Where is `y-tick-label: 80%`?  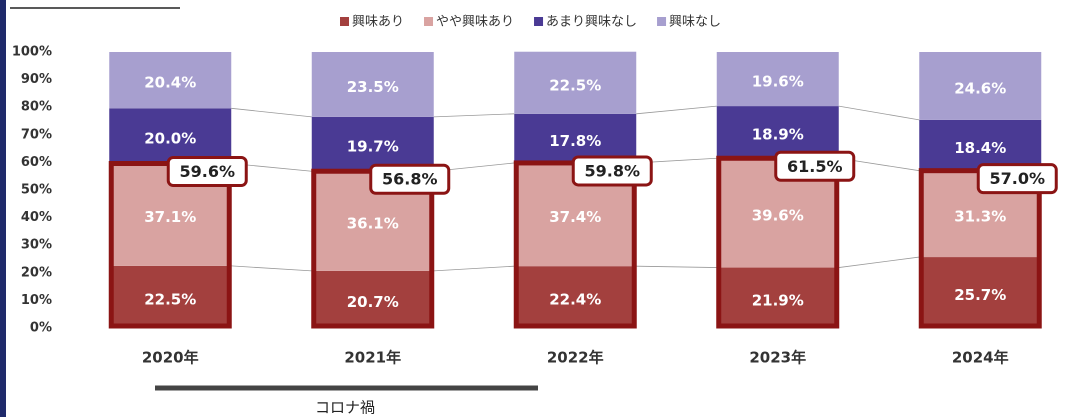
y-tick-label: 80% is located at coordinates (36, 107).